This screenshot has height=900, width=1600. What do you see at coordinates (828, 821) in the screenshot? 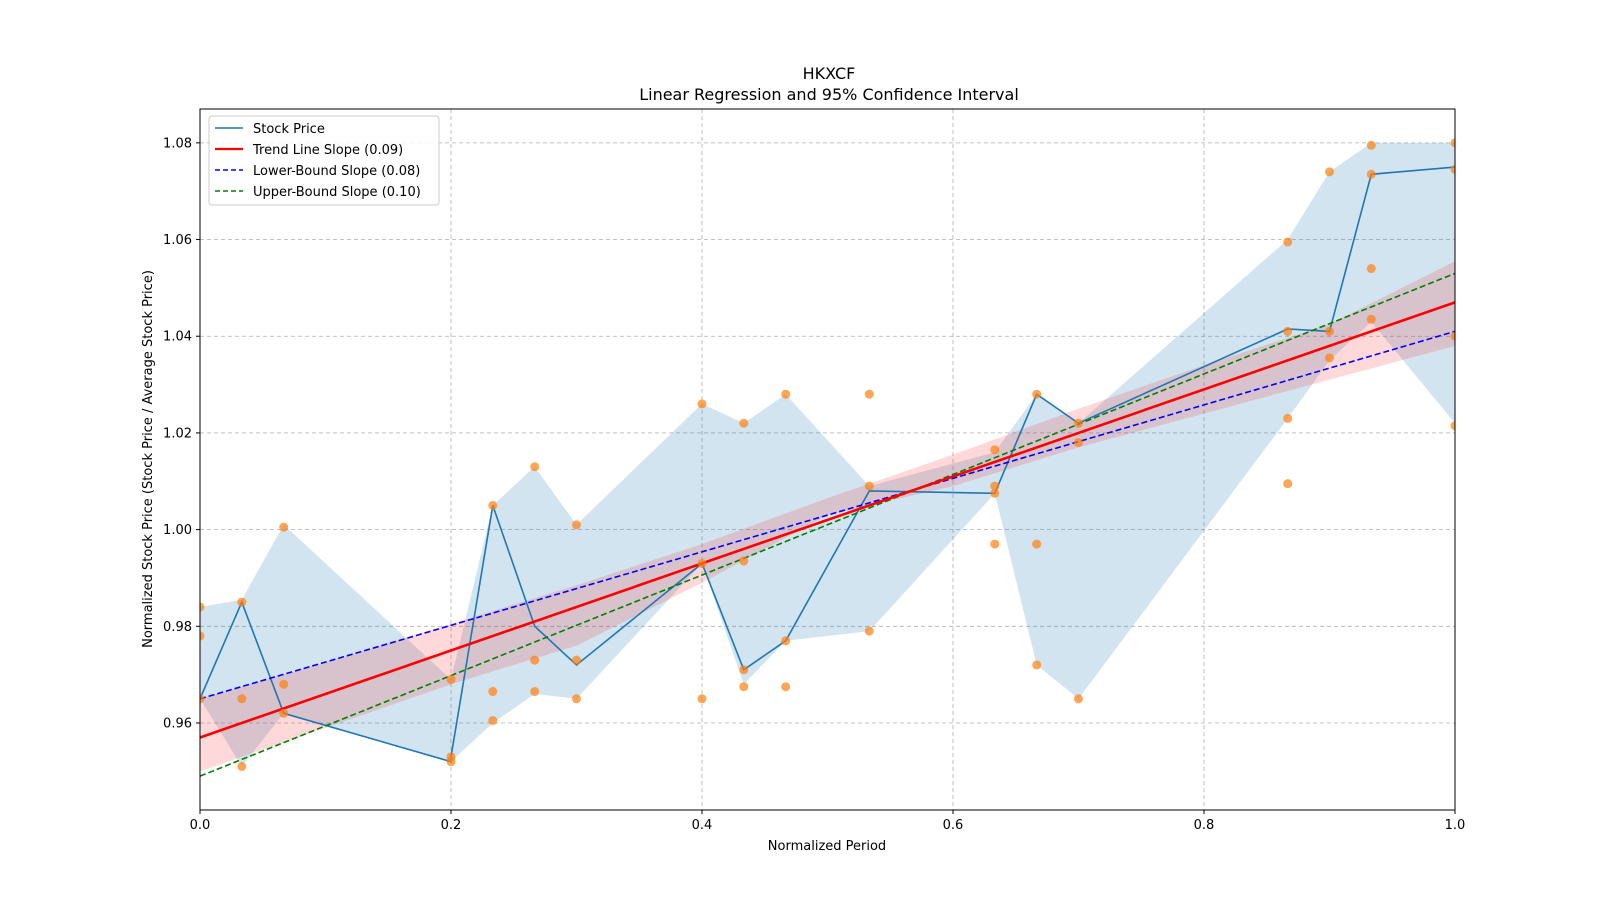
I see `x-axis-ticks: 0.0 0.2 0.4 0.6 0.8 1.0` at bounding box center [828, 821].